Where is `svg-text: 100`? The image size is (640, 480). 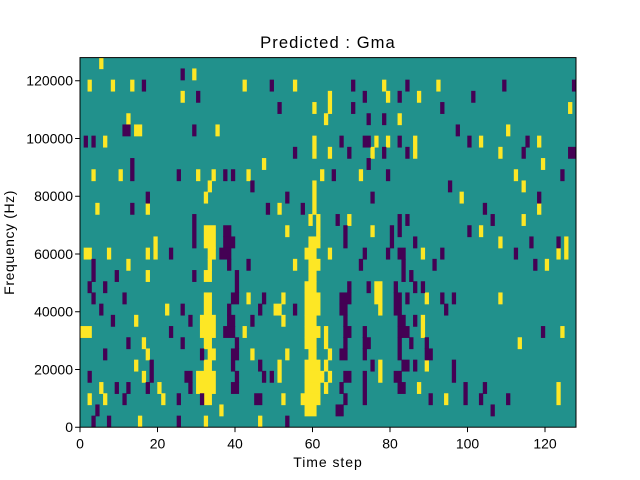 svg-text: 100 is located at coordinates (468, 443).